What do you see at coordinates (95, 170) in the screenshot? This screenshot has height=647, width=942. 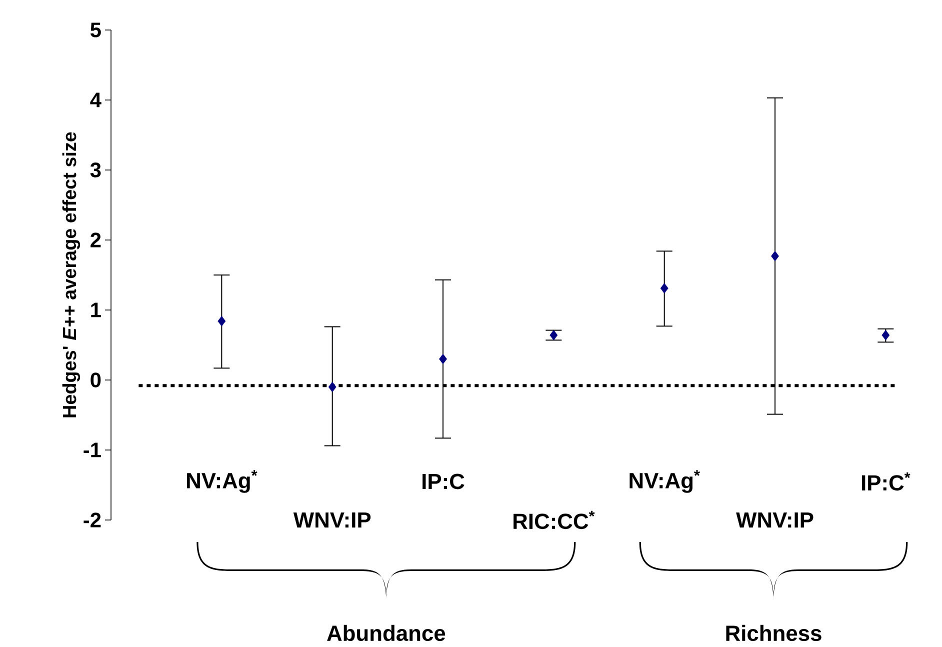 I see `y-tick-label: 3` at bounding box center [95, 170].